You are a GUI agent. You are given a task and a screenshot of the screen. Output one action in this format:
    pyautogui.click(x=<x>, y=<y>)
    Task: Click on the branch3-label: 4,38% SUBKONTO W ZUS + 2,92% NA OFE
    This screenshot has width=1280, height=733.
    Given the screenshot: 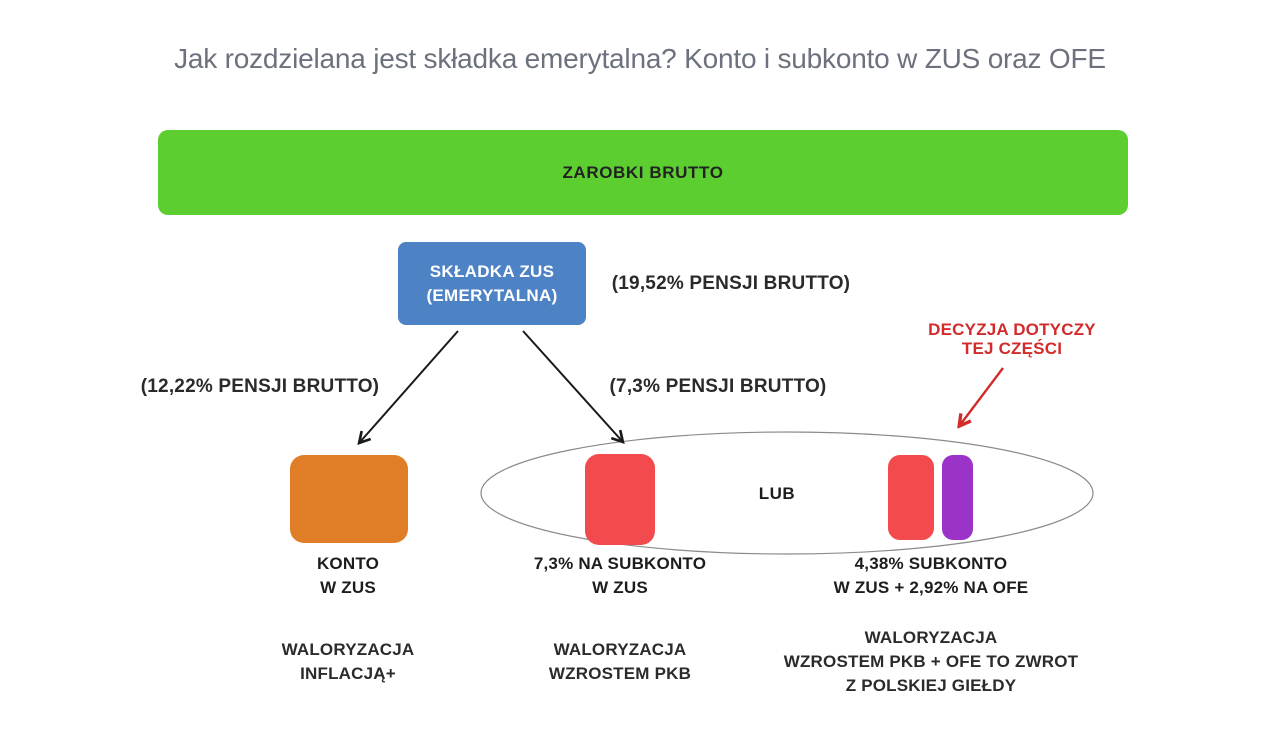 What is the action you would take?
    pyautogui.click(x=931, y=576)
    